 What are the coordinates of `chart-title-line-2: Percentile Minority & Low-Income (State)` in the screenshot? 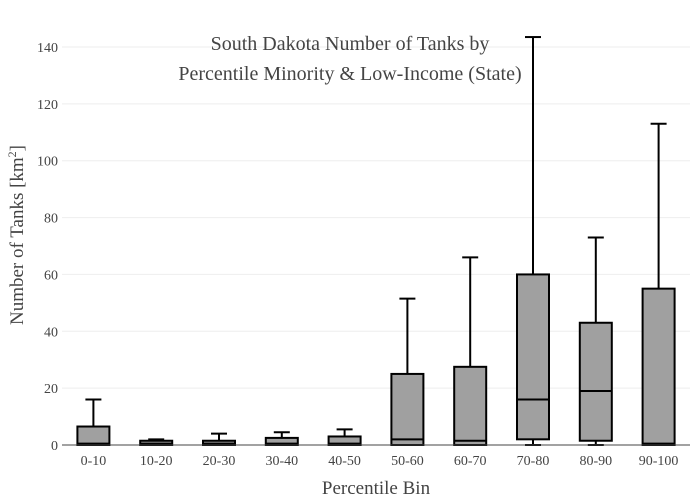 It's located at (349, 74).